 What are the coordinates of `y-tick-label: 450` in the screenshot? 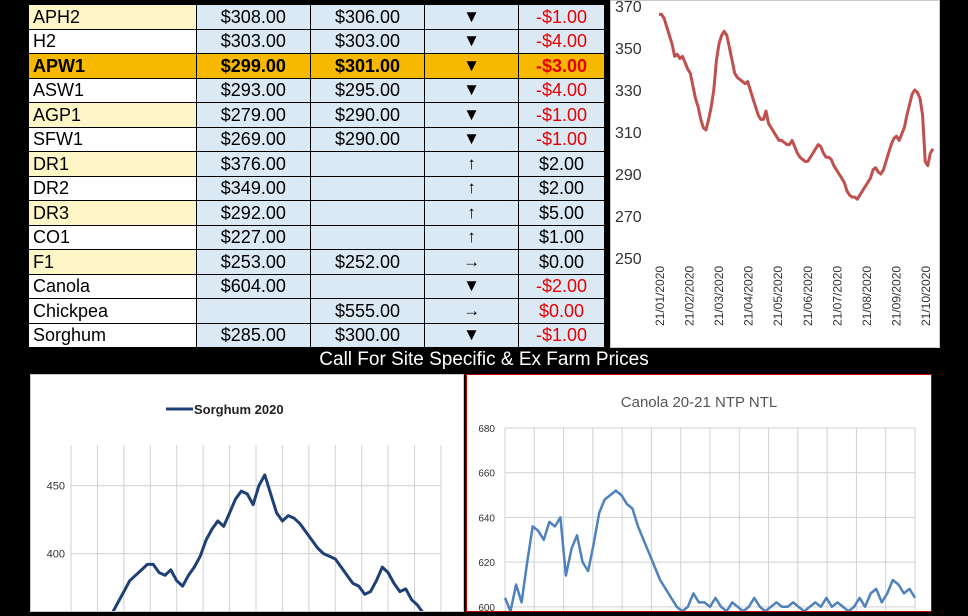 It's located at (56, 487).